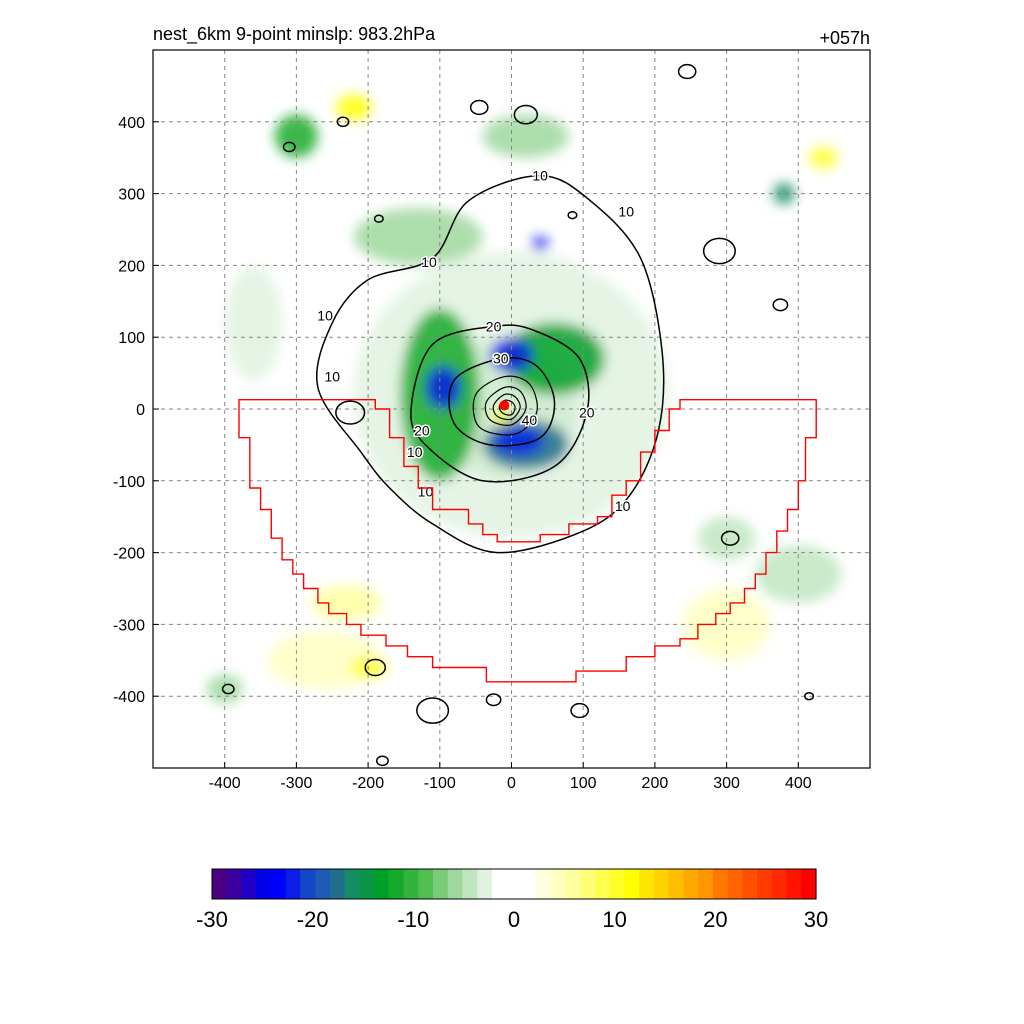  Describe the element at coordinates (129, 625) in the screenshot. I see `y-tick-label: -300` at that location.